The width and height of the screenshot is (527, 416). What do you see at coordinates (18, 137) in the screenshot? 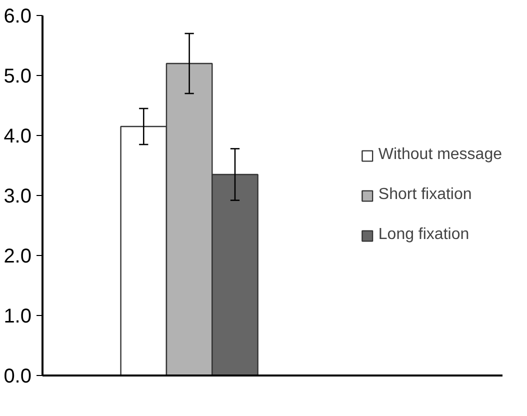
I see `y-tick-label: 4.0` at bounding box center [18, 137].